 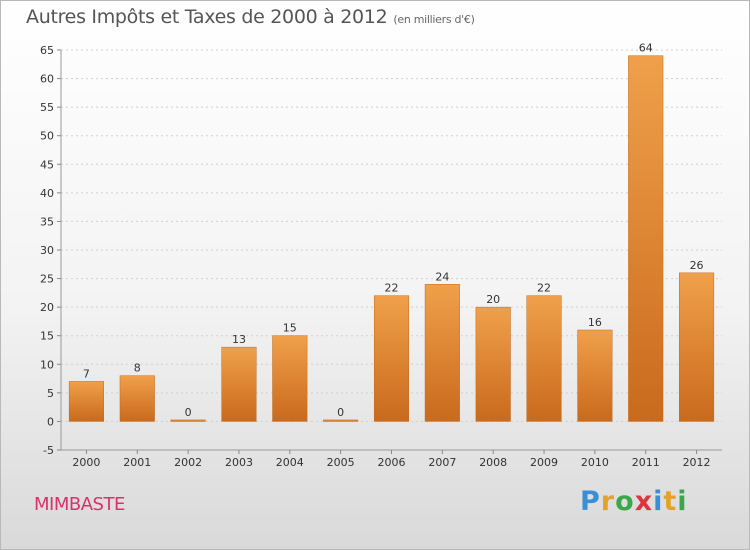 I want to click on y-tick-label: 65, so click(x=47, y=50).